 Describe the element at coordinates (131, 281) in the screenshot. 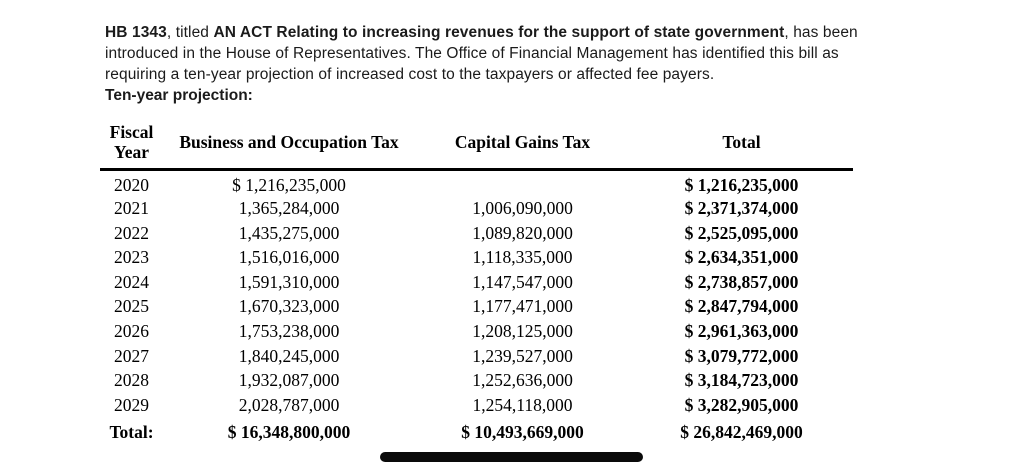

I see `fiscal-year-cell: 2024` at that location.